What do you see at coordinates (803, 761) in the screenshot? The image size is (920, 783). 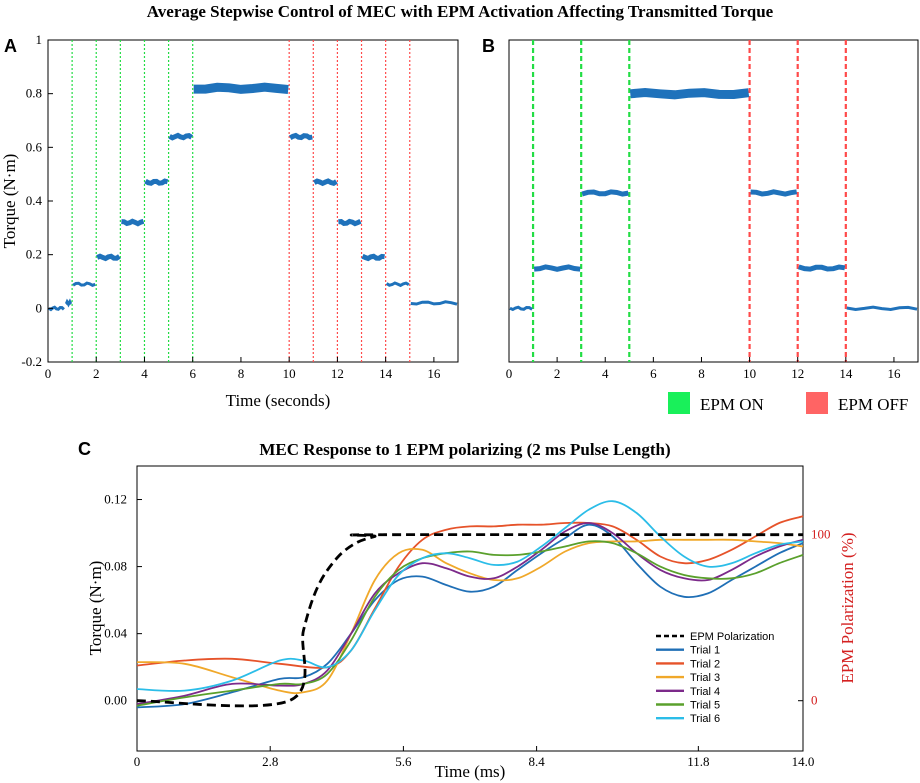 I see `x-tick-label: 14.0` at bounding box center [803, 761].